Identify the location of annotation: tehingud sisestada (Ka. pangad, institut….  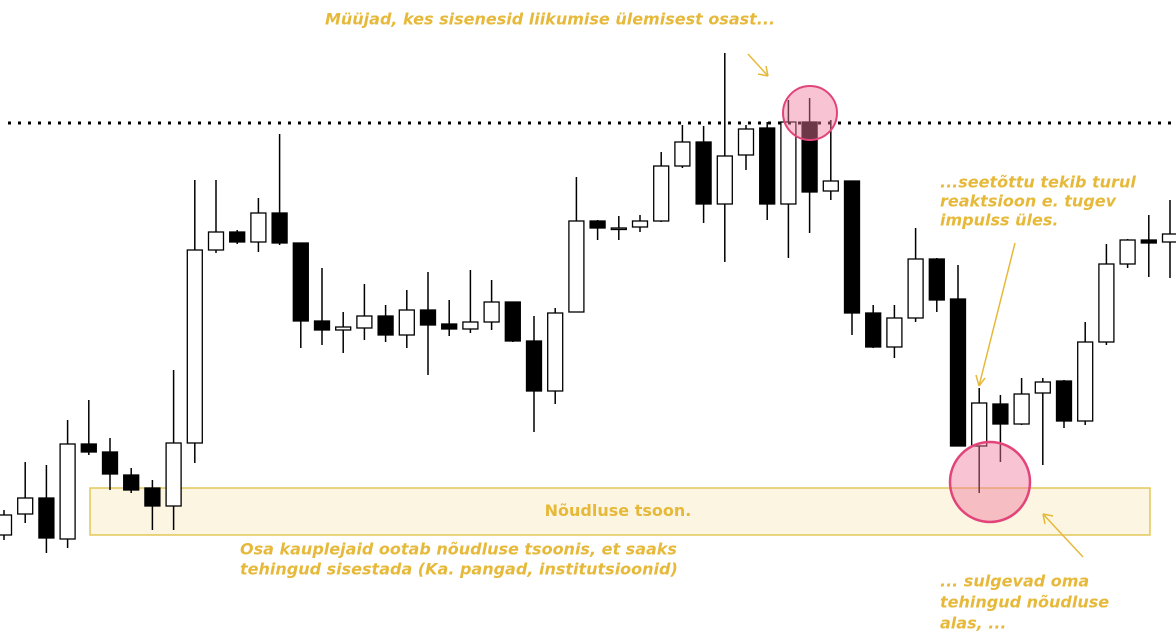
(459, 569).